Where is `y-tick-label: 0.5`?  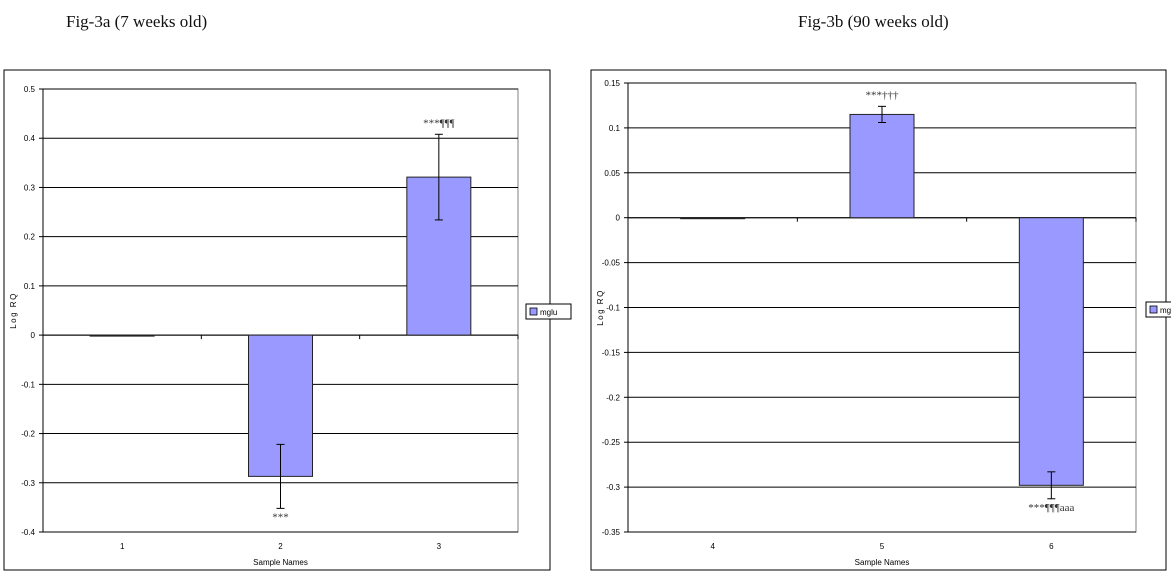
y-tick-label: 0.5 is located at coordinates (30, 89).